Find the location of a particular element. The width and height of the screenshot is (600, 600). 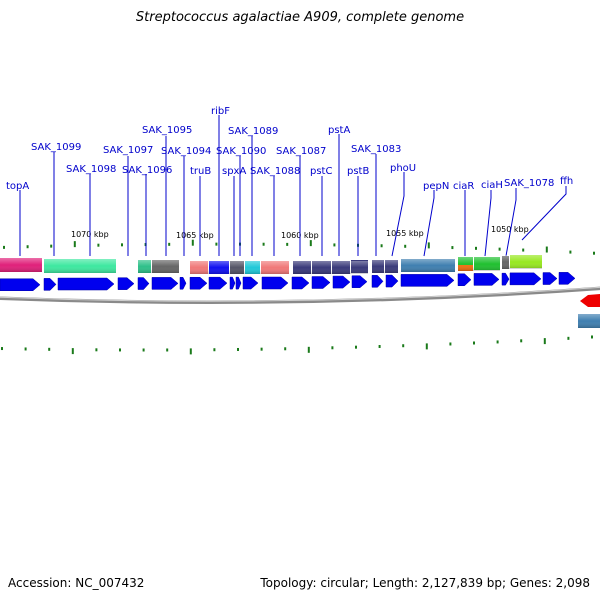

gene-label-sak1088: SAK_1088 is located at coordinates (275, 171).